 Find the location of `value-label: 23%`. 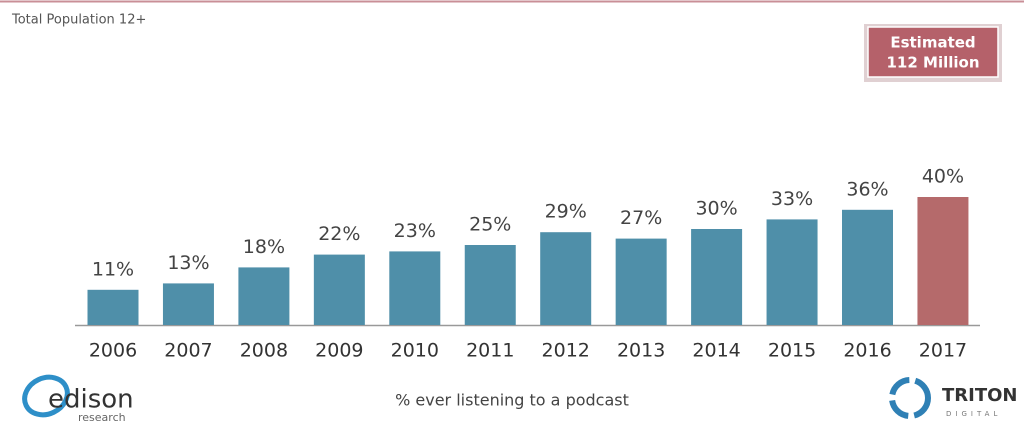

value-label: 23% is located at coordinates (415, 231).